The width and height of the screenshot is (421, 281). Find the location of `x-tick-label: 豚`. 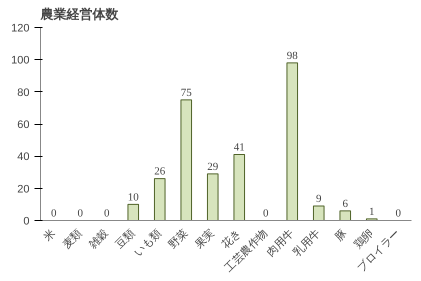

x-tick-label: 豚 is located at coordinates (341, 235).